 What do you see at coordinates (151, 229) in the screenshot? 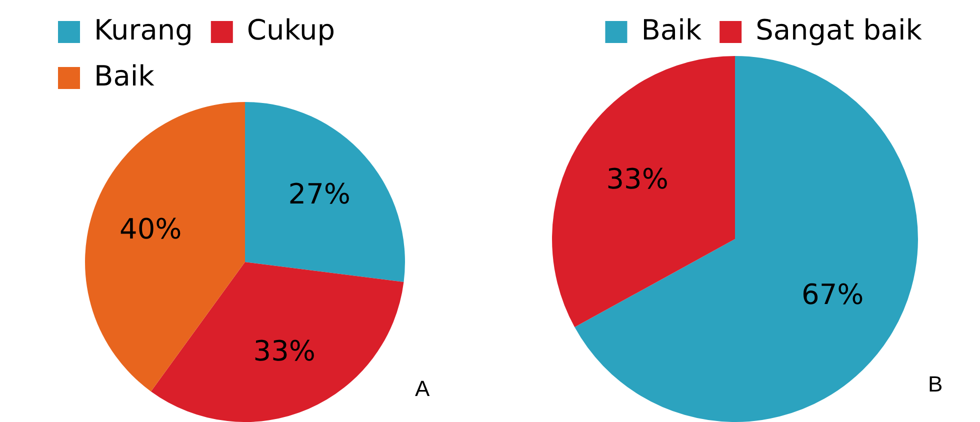
I see `data-label: 40%` at bounding box center [151, 229].